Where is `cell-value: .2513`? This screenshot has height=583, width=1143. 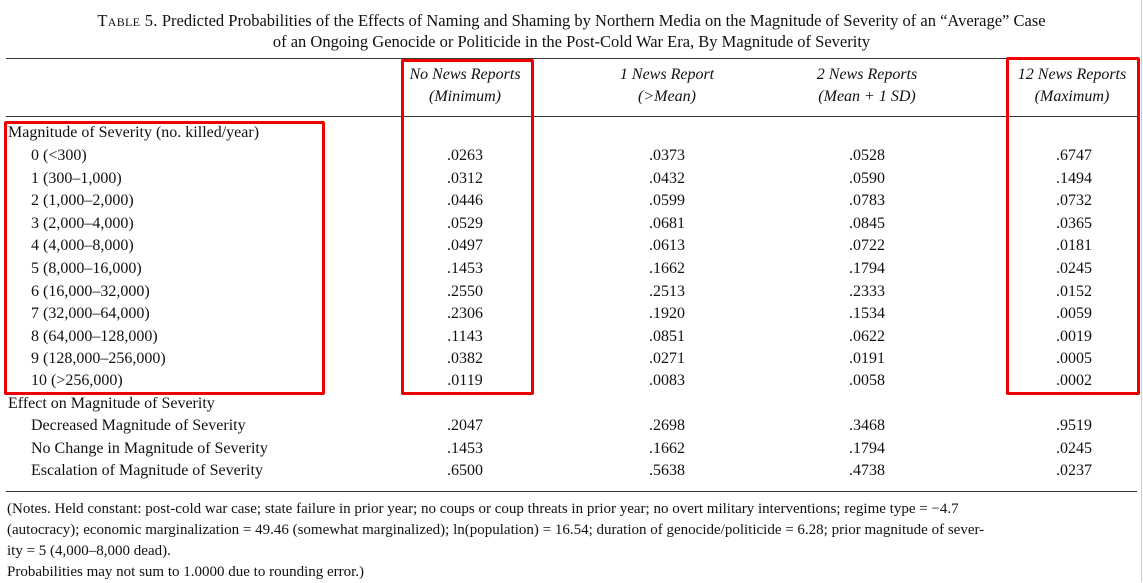 cell-value: .2513 is located at coordinates (667, 291).